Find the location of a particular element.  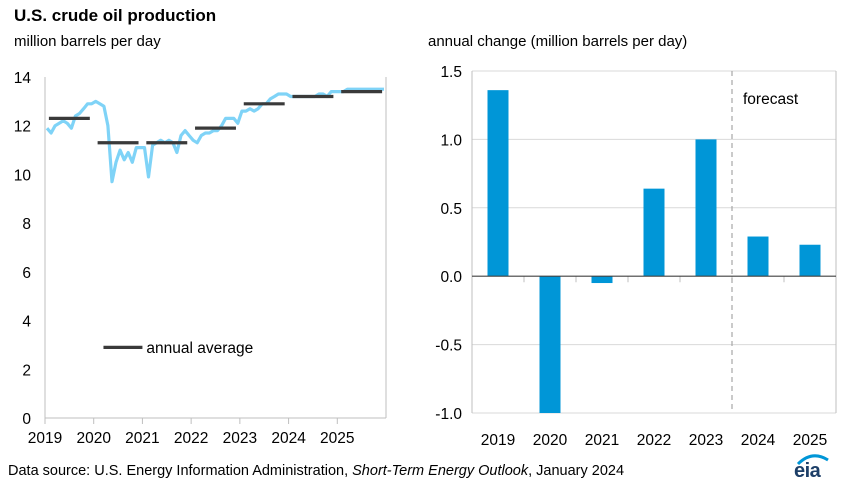

eia-logo: eia is located at coordinates (812, 468).